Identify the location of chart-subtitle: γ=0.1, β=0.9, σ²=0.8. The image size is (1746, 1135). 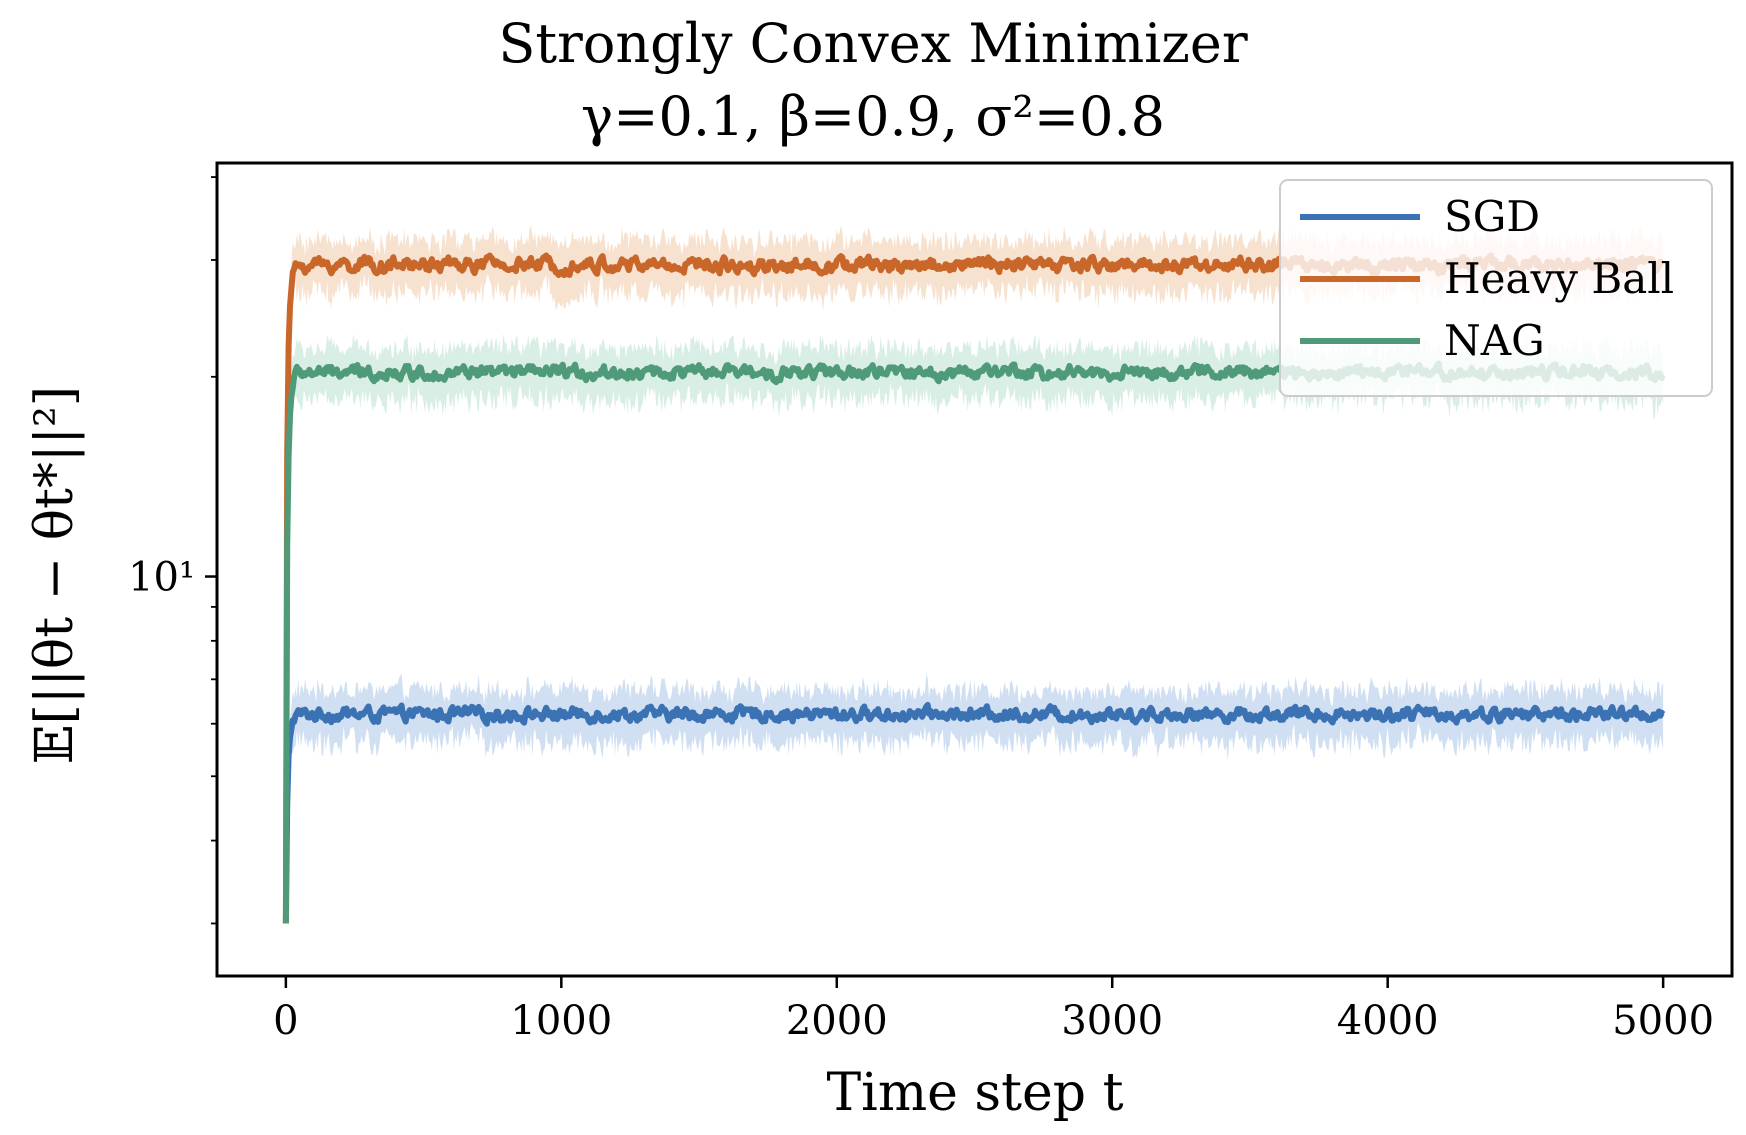
(873, 116).